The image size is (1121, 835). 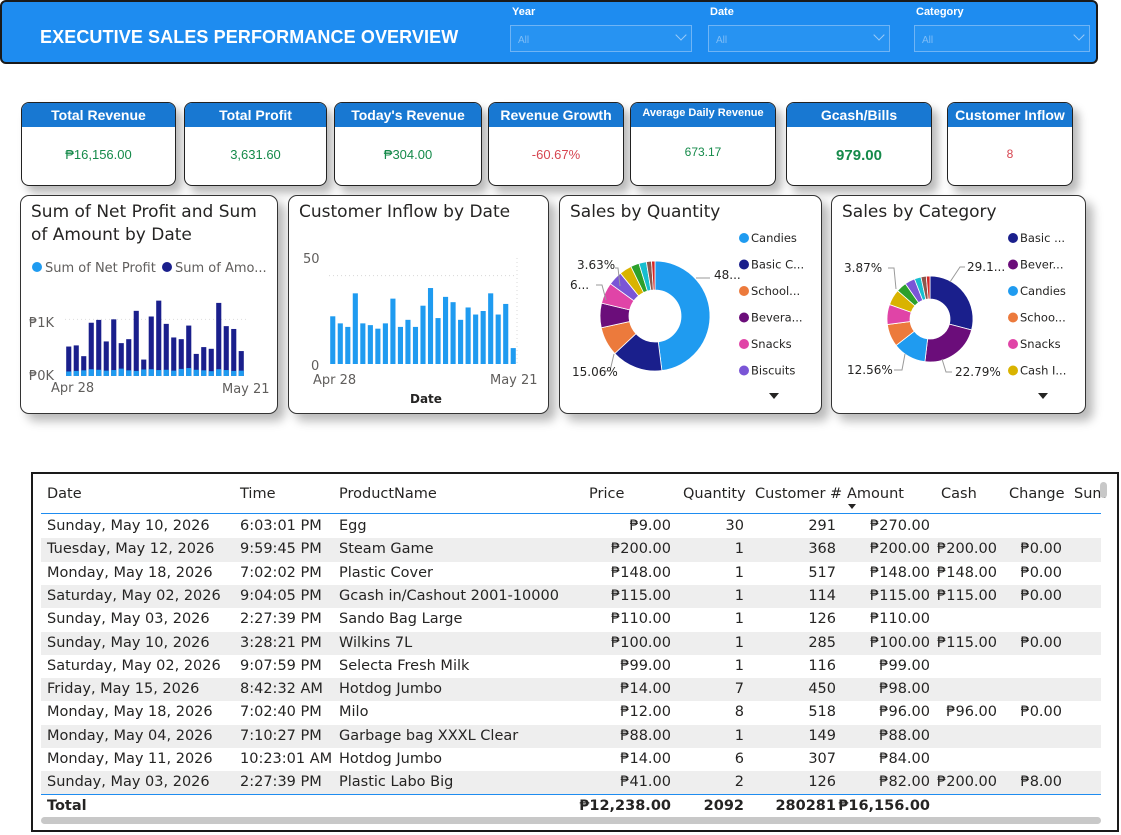 What do you see at coordinates (64, 494) in the screenshot?
I see `column-header: Date` at bounding box center [64, 494].